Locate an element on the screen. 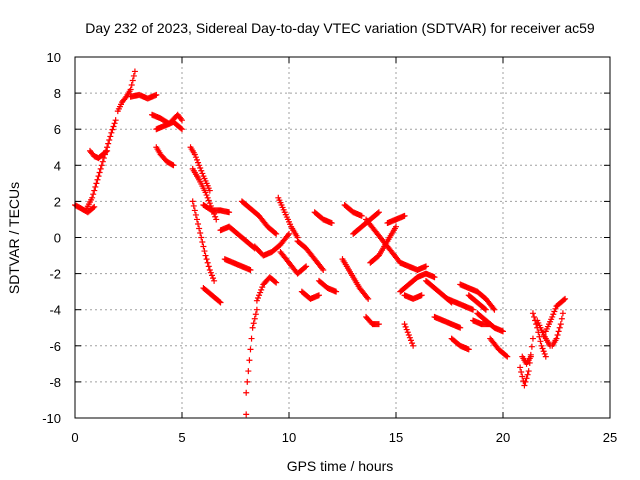 This screenshot has width=640, height=480. y-tick-label: -10 is located at coordinates (51, 418).